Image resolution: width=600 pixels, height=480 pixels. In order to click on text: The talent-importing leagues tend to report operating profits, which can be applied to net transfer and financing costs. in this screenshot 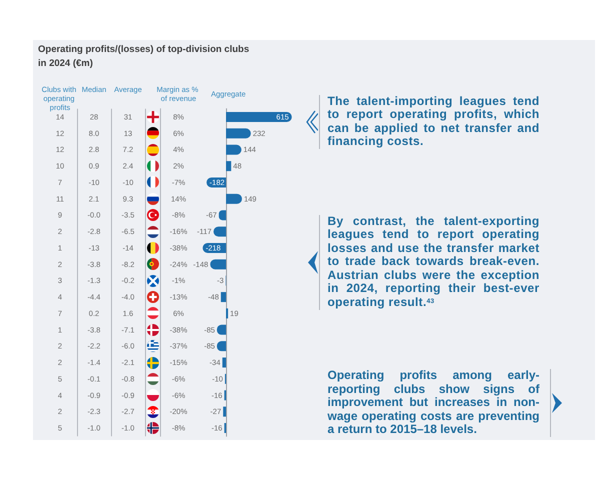, I will do `click(434, 121)`.